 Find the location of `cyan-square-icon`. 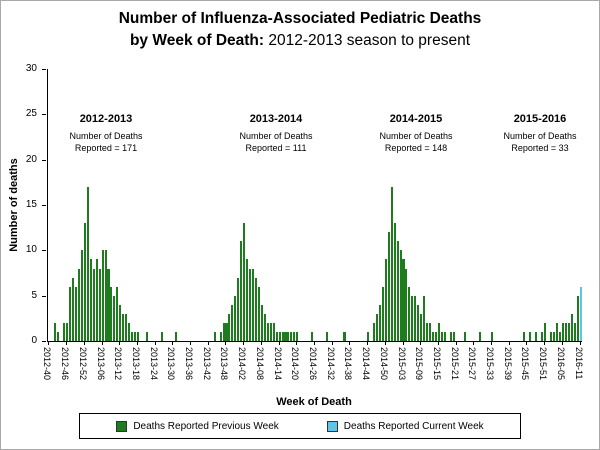

cyan-square-icon is located at coordinates (332, 426).